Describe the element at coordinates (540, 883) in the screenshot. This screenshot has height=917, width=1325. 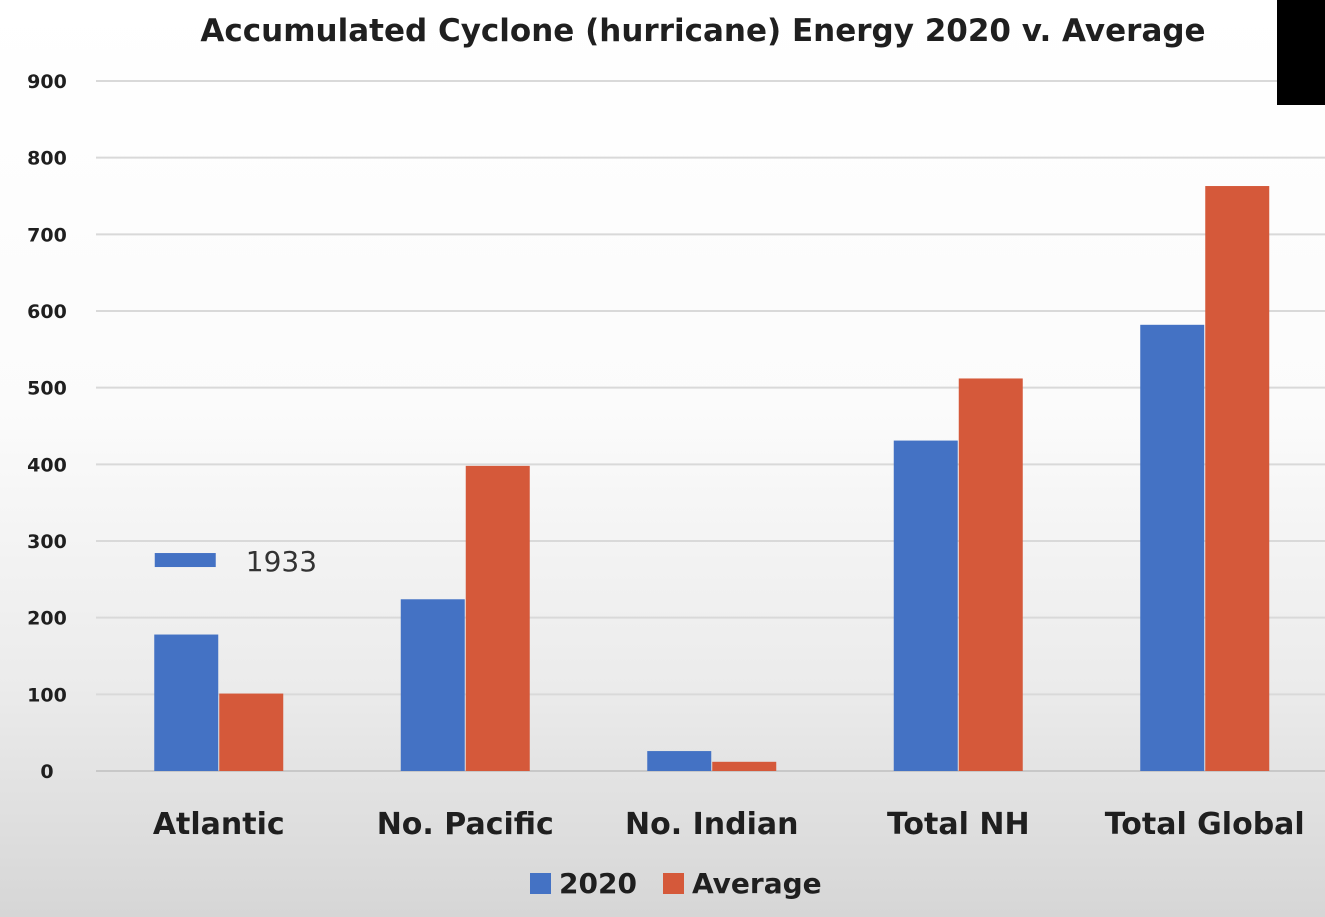
I see `legend-swatch-2020` at that location.